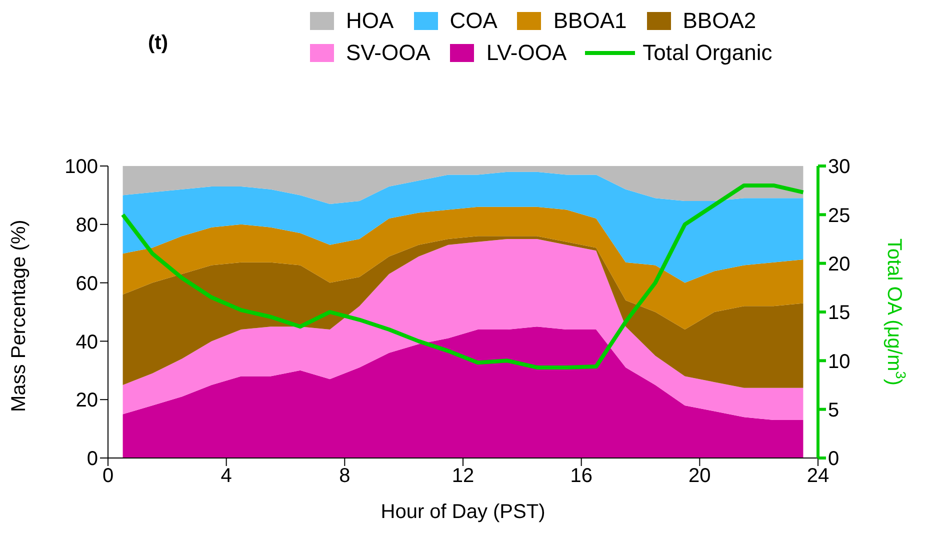 This screenshot has height=539, width=942. What do you see at coordinates (818, 476) in the screenshot?
I see `x-tick-label: 24` at bounding box center [818, 476].